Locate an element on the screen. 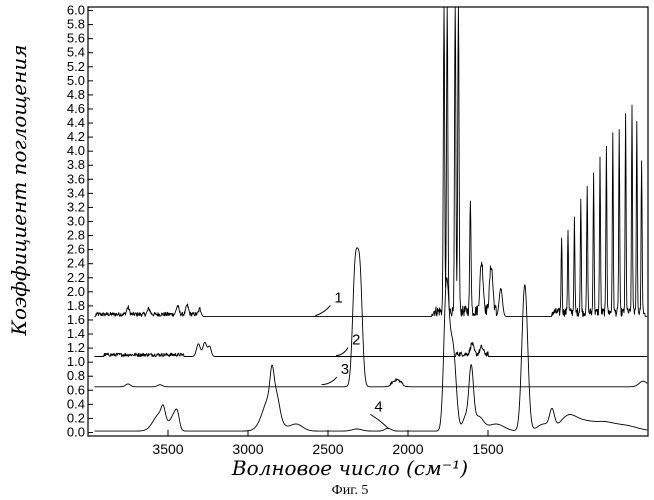  curve-3-leader is located at coordinates (329, 381).